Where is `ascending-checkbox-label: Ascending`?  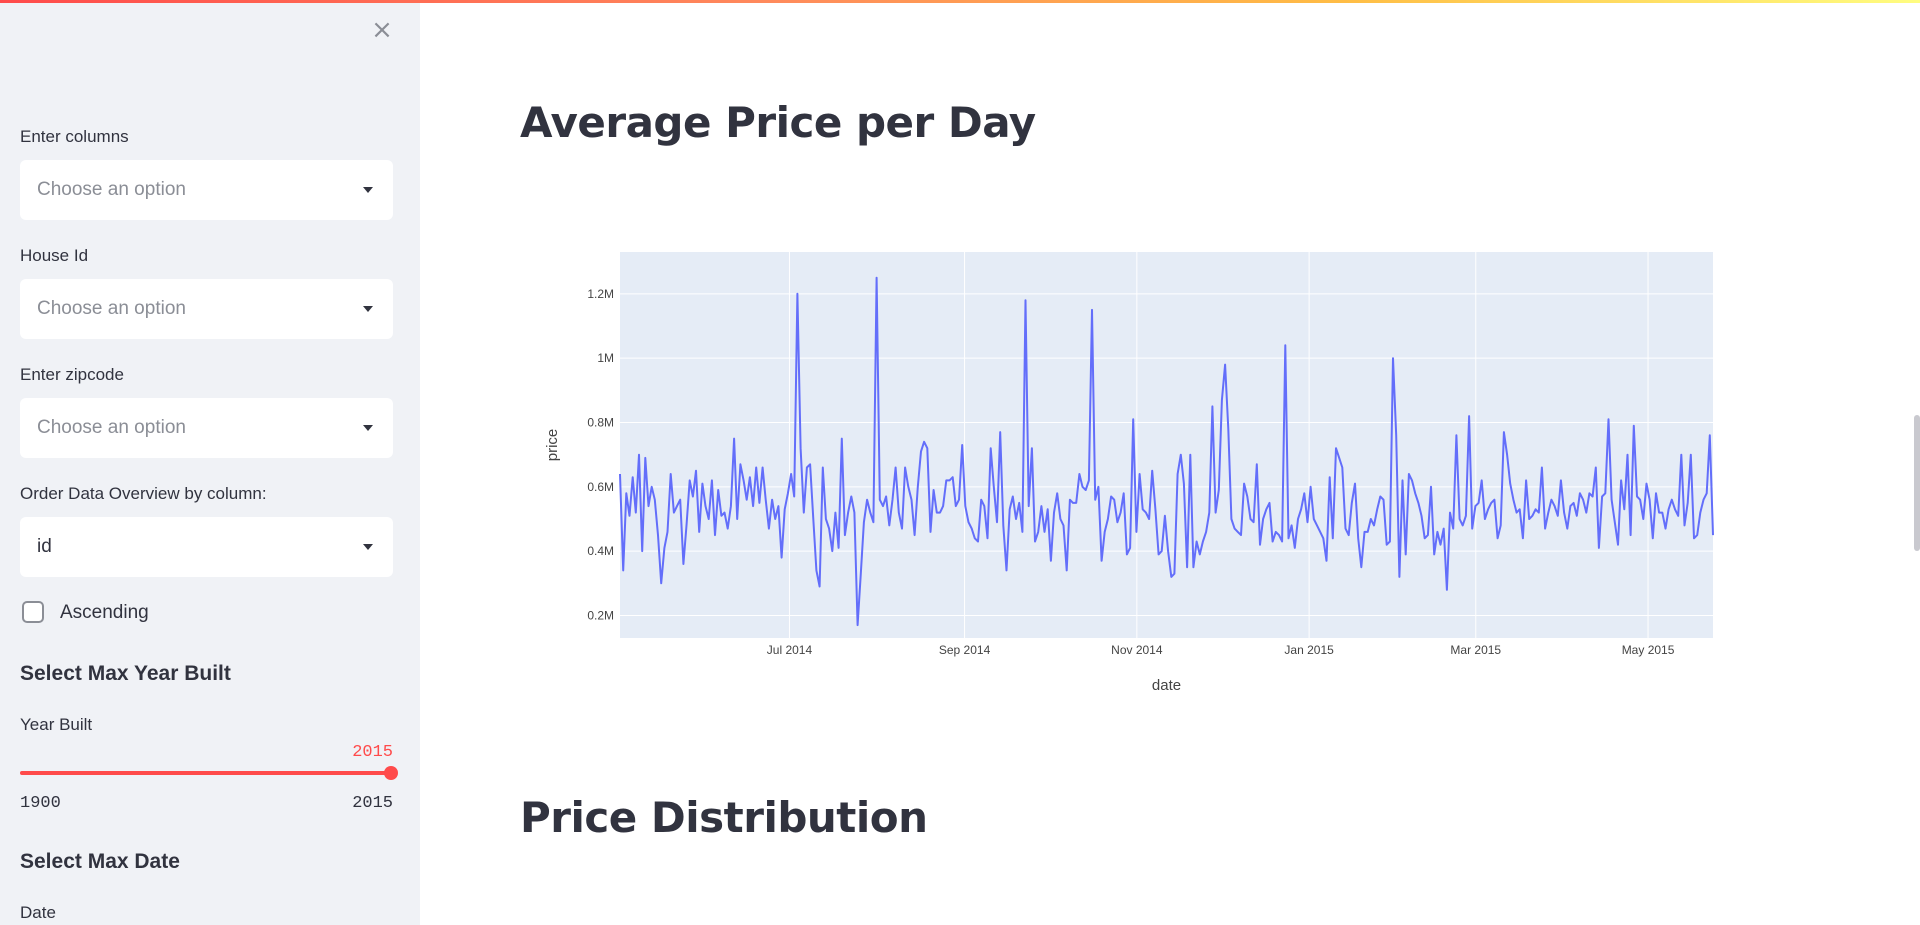
ascending-checkbox-label: Ascending is located at coordinates (104, 613).